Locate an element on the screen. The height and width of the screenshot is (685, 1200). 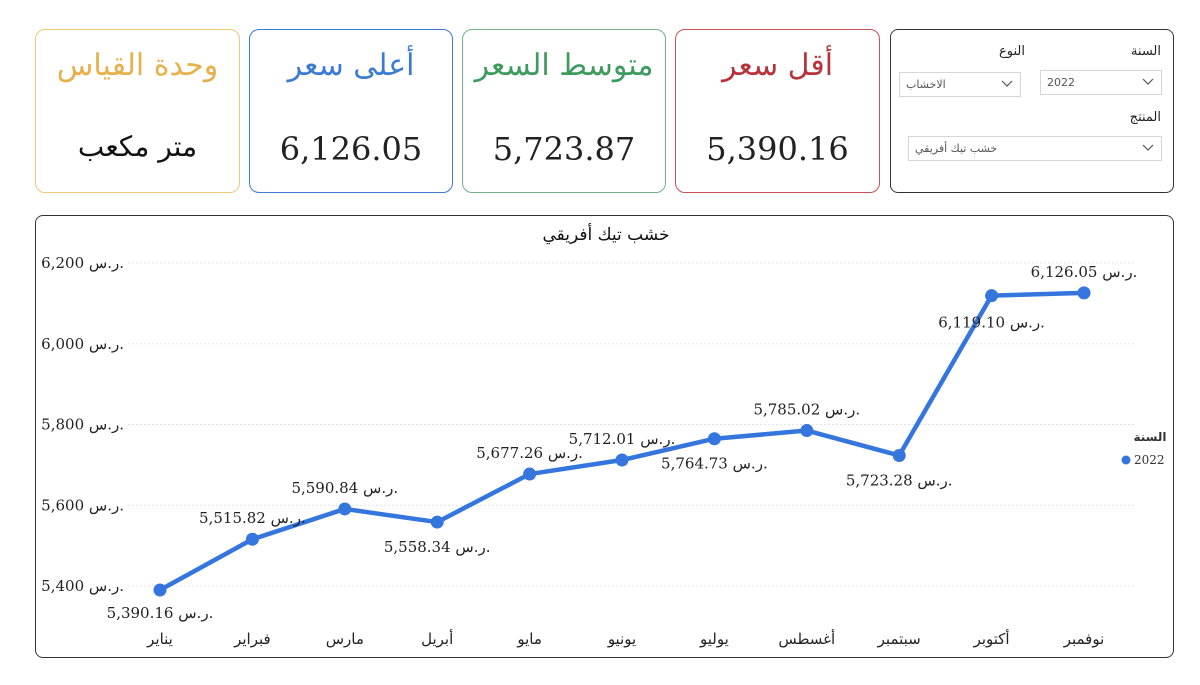
year-select-value: 2022 is located at coordinates (1061, 82).